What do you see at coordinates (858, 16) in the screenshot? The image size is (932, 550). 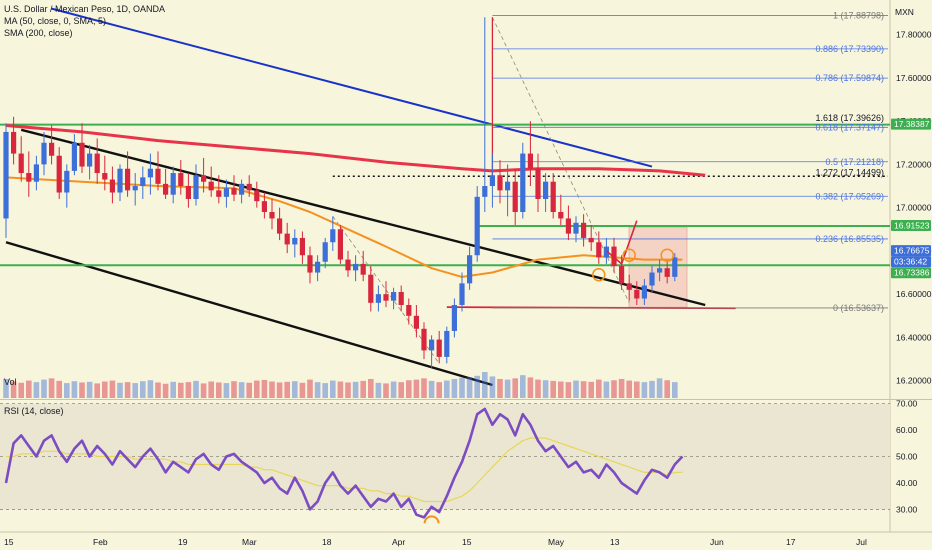 I see `fib-label-0: 1 (17.88798)` at bounding box center [858, 16].